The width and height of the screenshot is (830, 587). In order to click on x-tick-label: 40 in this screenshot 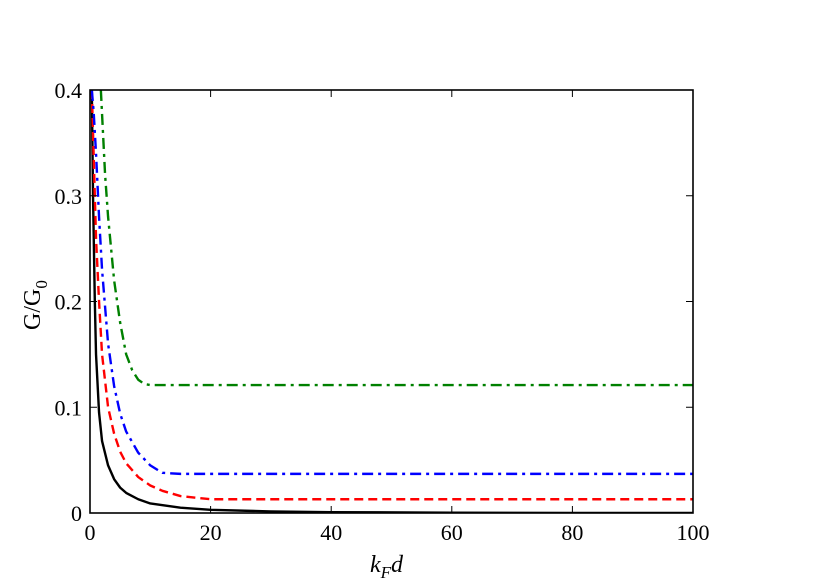, I will do `click(331, 532)`.